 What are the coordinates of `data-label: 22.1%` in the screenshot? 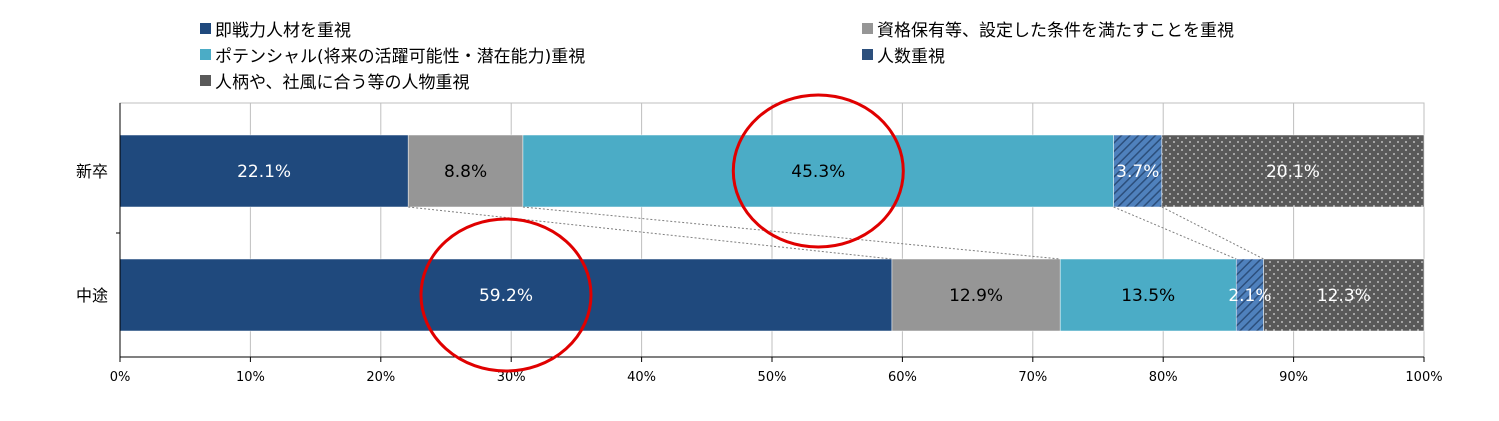 It's located at (264, 172).